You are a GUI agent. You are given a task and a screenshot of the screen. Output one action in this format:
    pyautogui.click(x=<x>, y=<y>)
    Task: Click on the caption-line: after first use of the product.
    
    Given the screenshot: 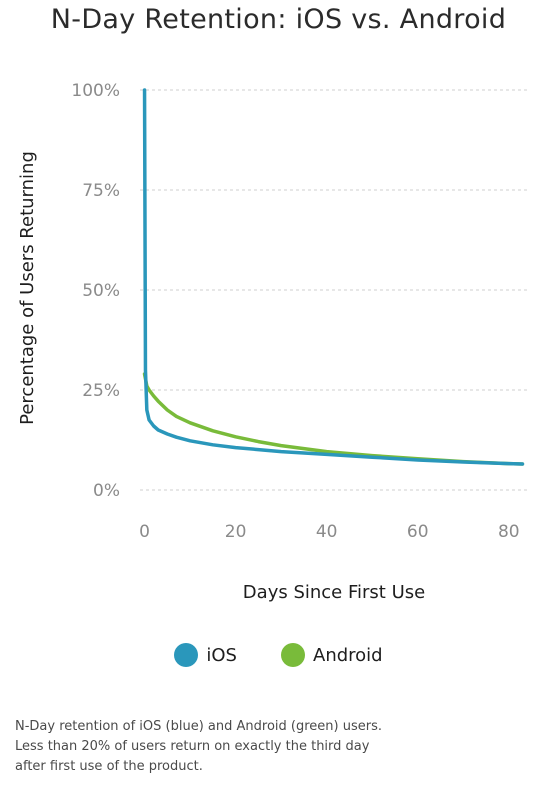 What is the action you would take?
    pyautogui.click(x=109, y=766)
    